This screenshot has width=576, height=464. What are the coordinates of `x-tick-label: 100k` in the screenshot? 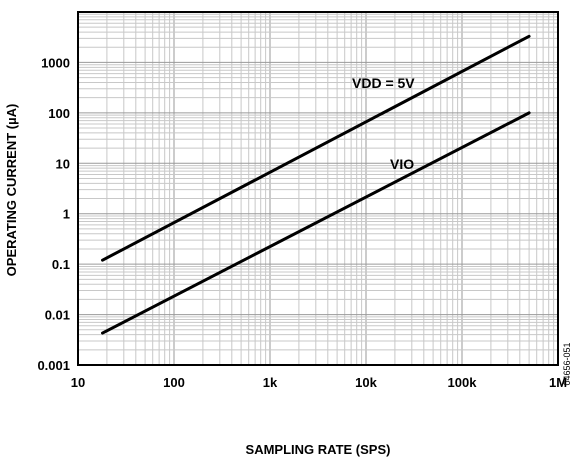 It's located at (463, 382).